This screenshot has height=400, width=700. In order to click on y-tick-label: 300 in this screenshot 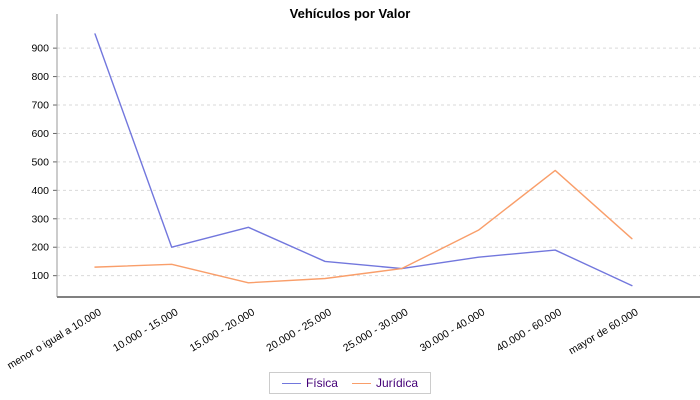, I will do `click(40, 219)`.